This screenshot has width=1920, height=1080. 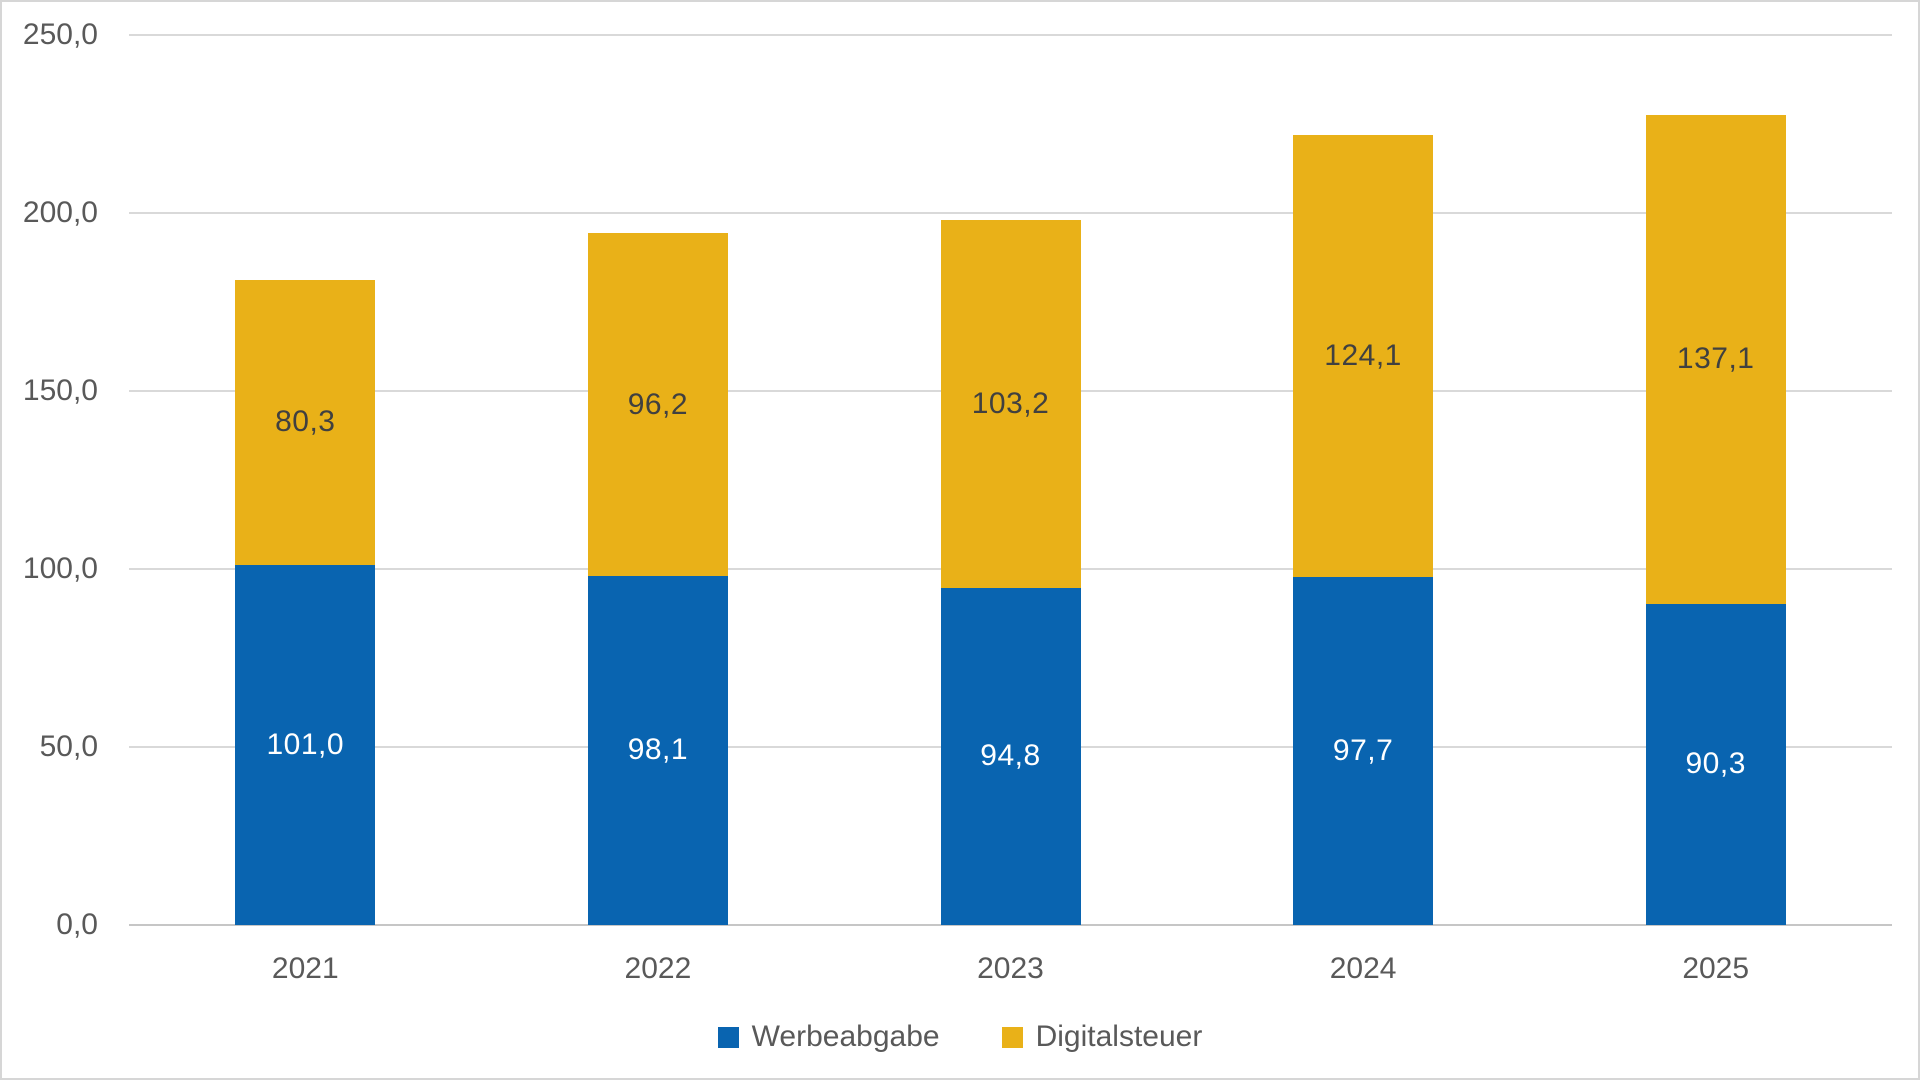 What do you see at coordinates (845, 1036) in the screenshot?
I see `legend-label-werbeabgabe: Werbeabgabe` at bounding box center [845, 1036].